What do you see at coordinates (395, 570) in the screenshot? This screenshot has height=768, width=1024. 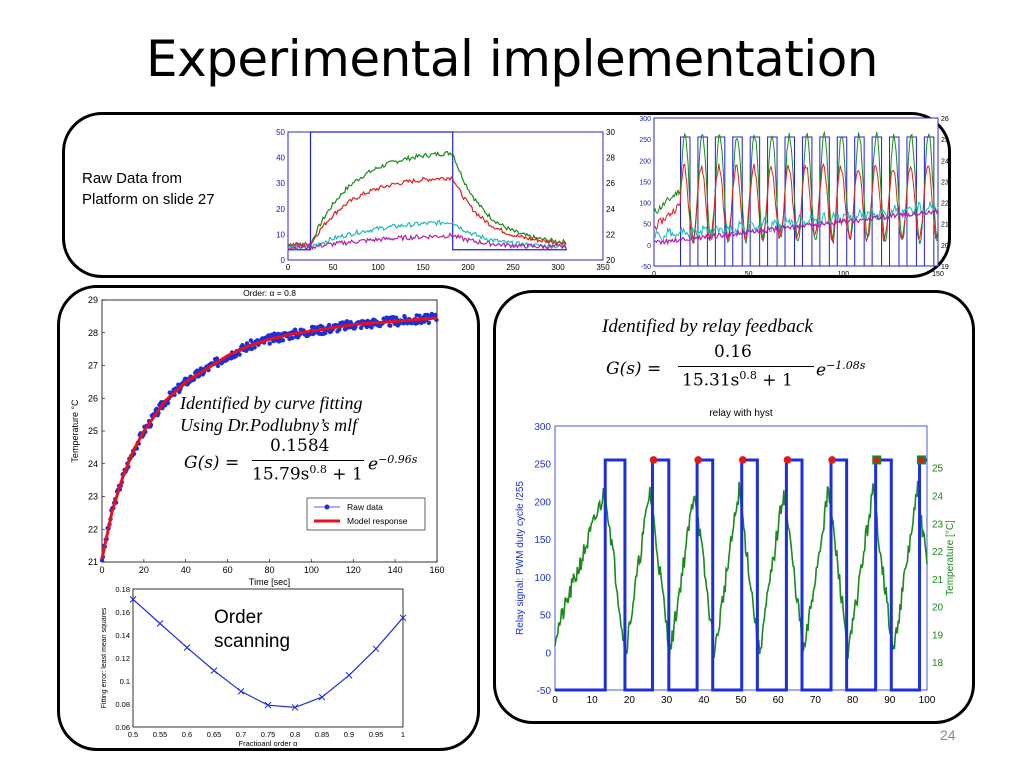 I see `x-tick-label: 140` at bounding box center [395, 570].